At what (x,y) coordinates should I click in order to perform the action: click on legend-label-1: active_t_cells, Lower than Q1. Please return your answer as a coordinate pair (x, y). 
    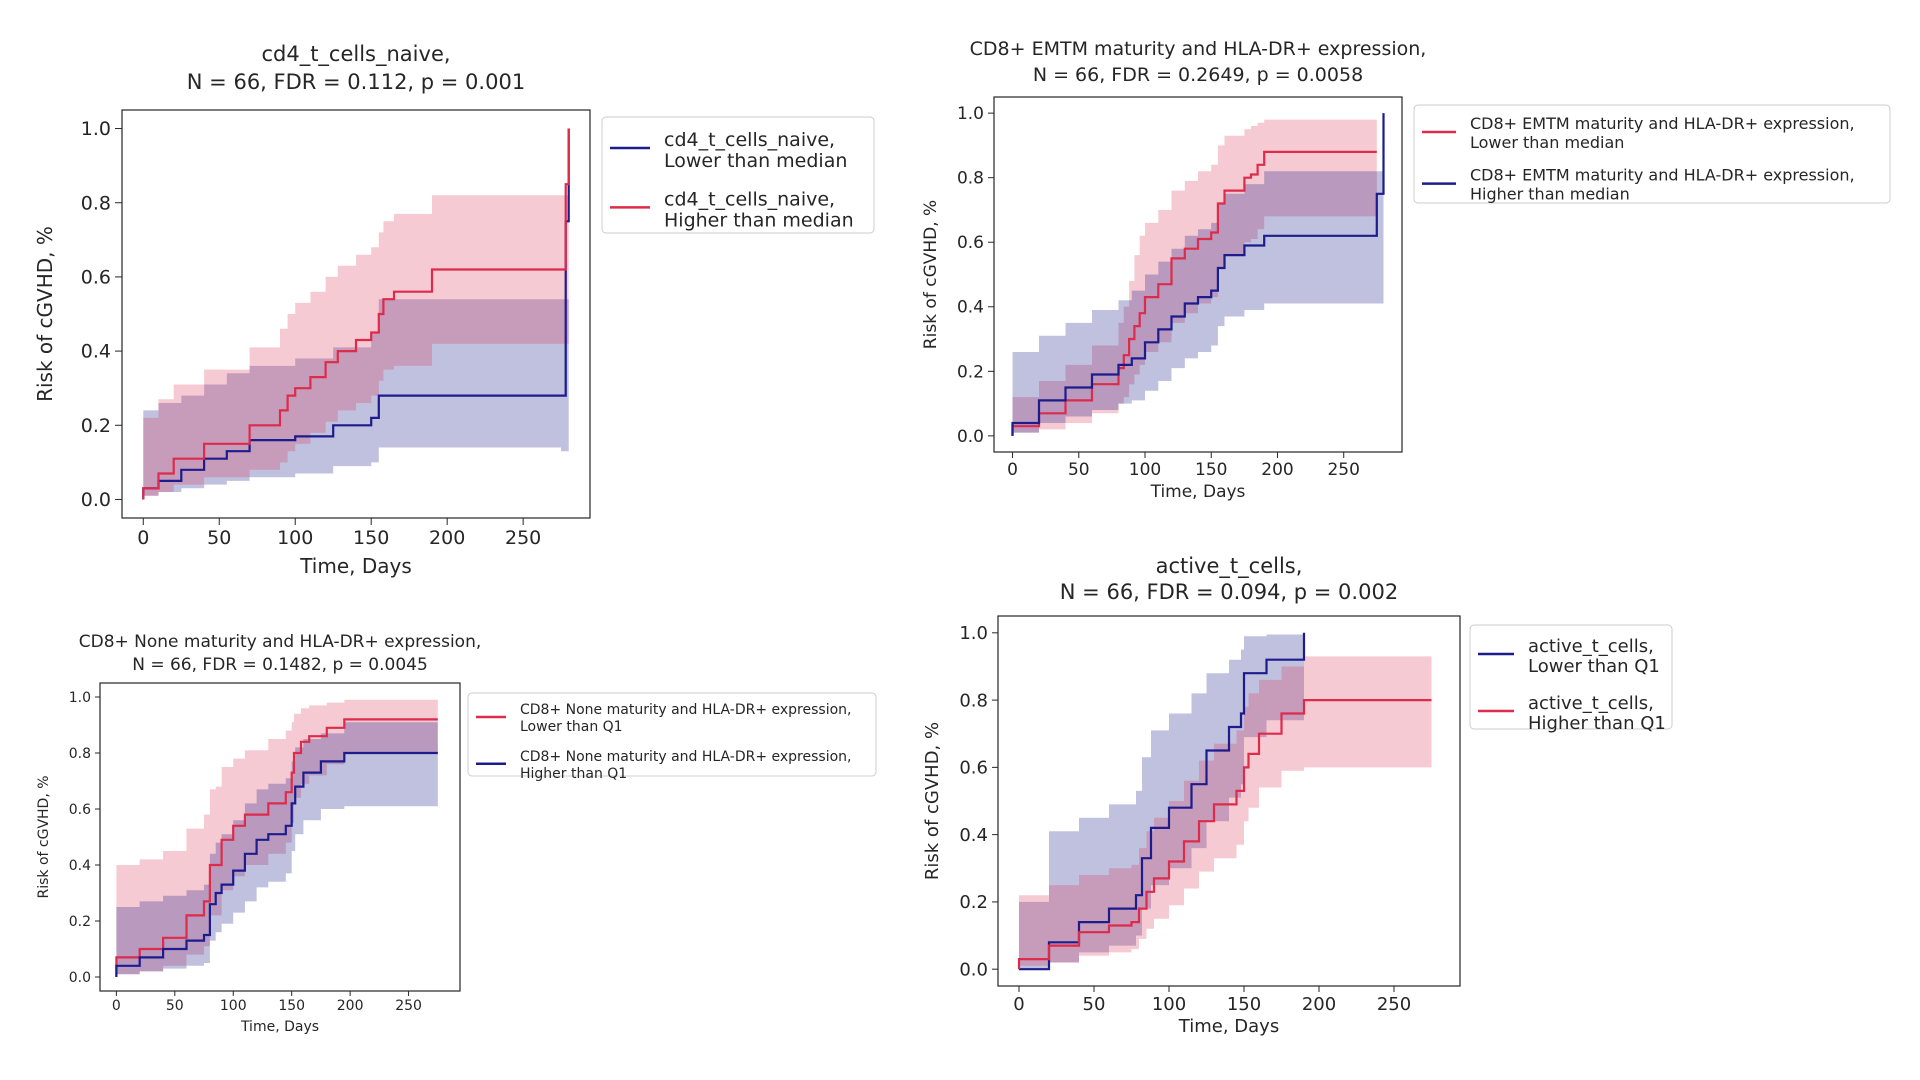
    Looking at the image, I should click on (1594, 656).